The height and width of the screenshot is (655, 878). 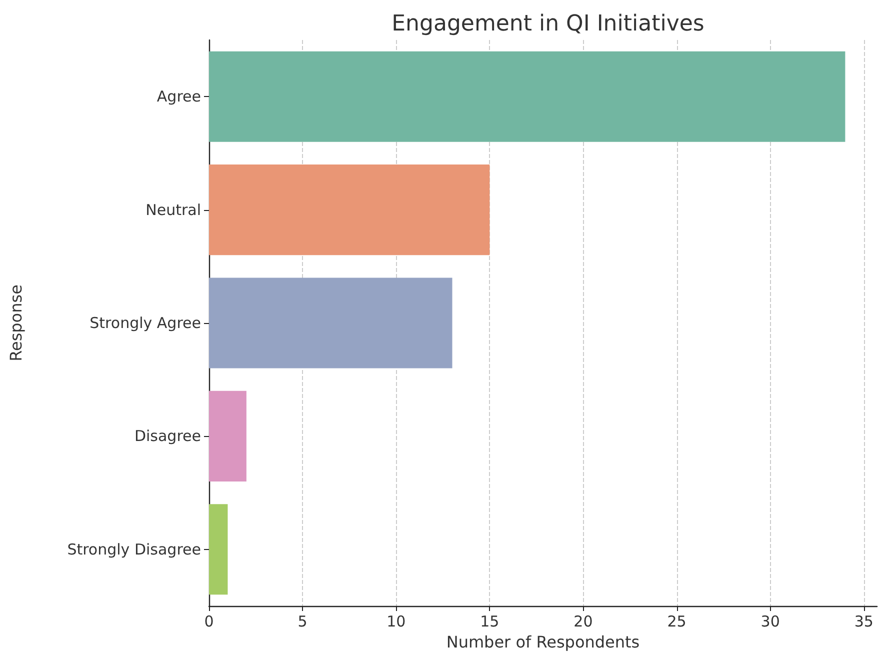 I want to click on x-tick-label: 10, so click(x=396, y=621).